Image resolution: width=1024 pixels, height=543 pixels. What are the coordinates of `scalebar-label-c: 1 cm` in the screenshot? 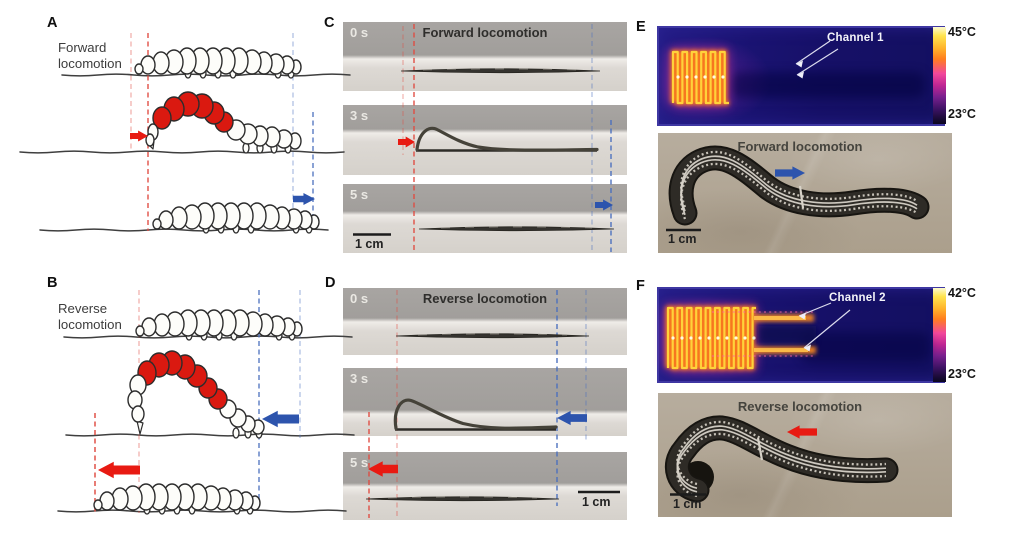 It's located at (369, 244).